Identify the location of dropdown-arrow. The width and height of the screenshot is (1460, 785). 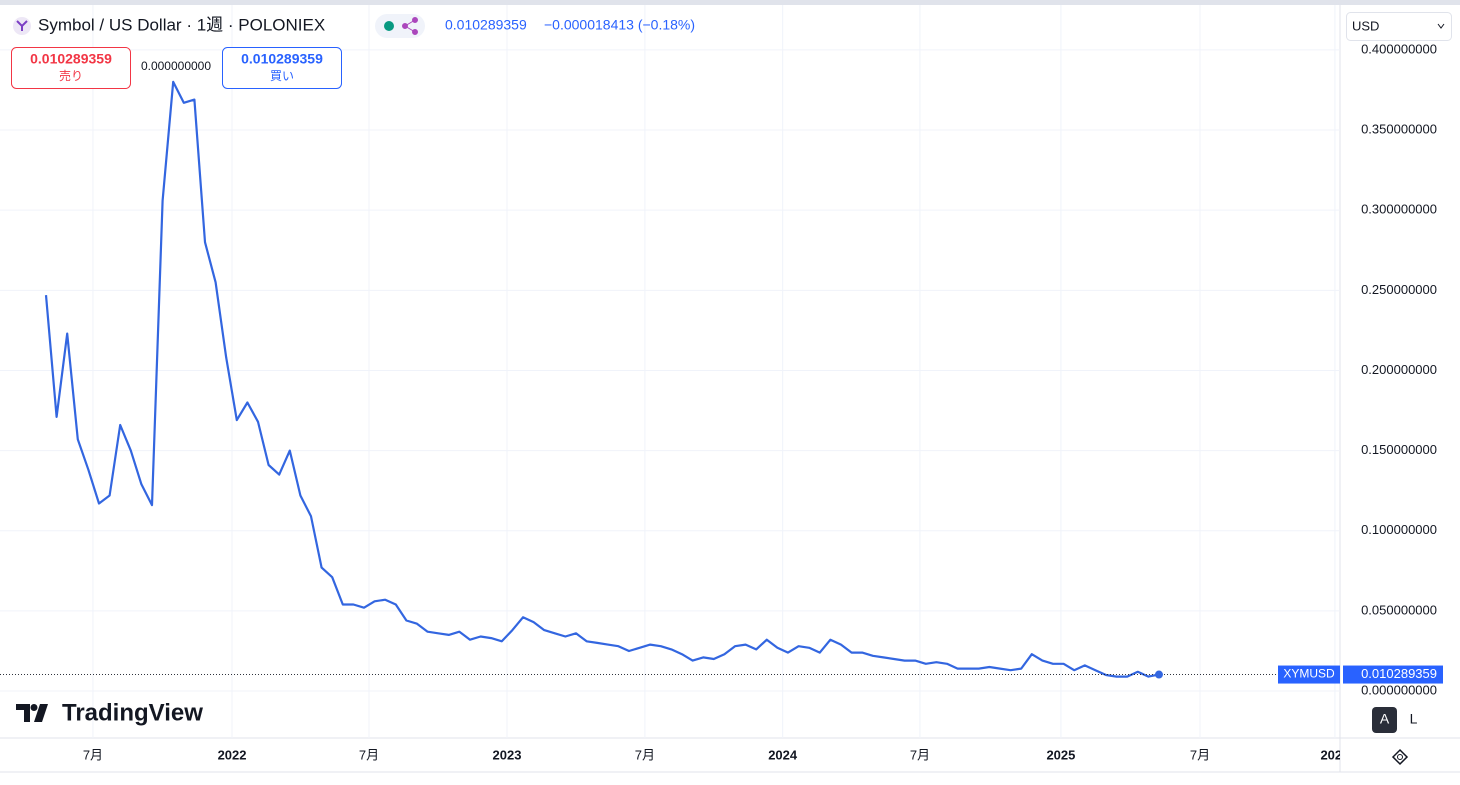
(1441, 26).